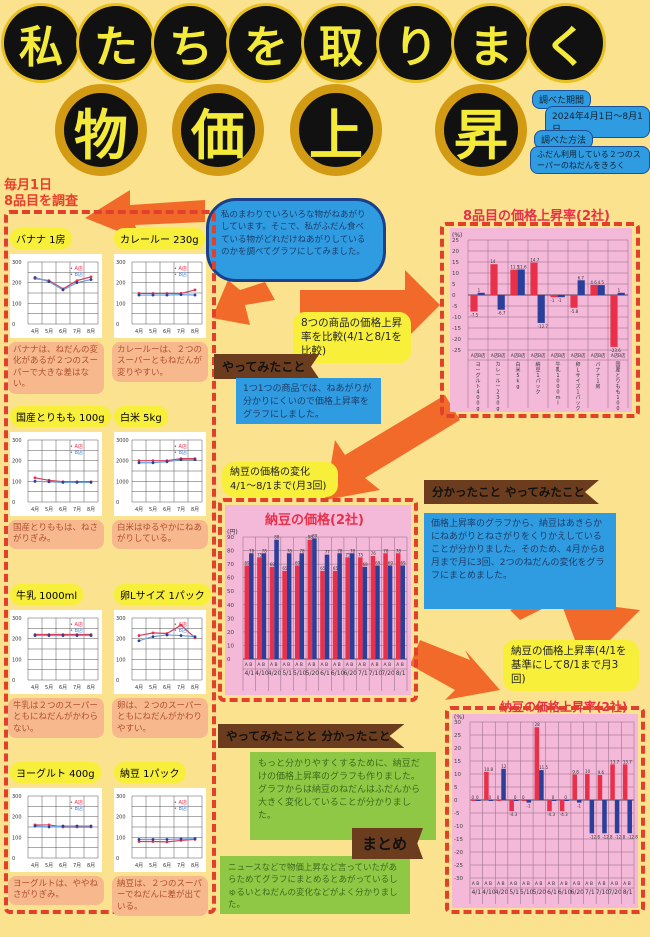 The height and width of the screenshot is (937, 650). What do you see at coordinates (159, 238) in the screenshot?
I see `item-label: カレールー 230g` at bounding box center [159, 238].